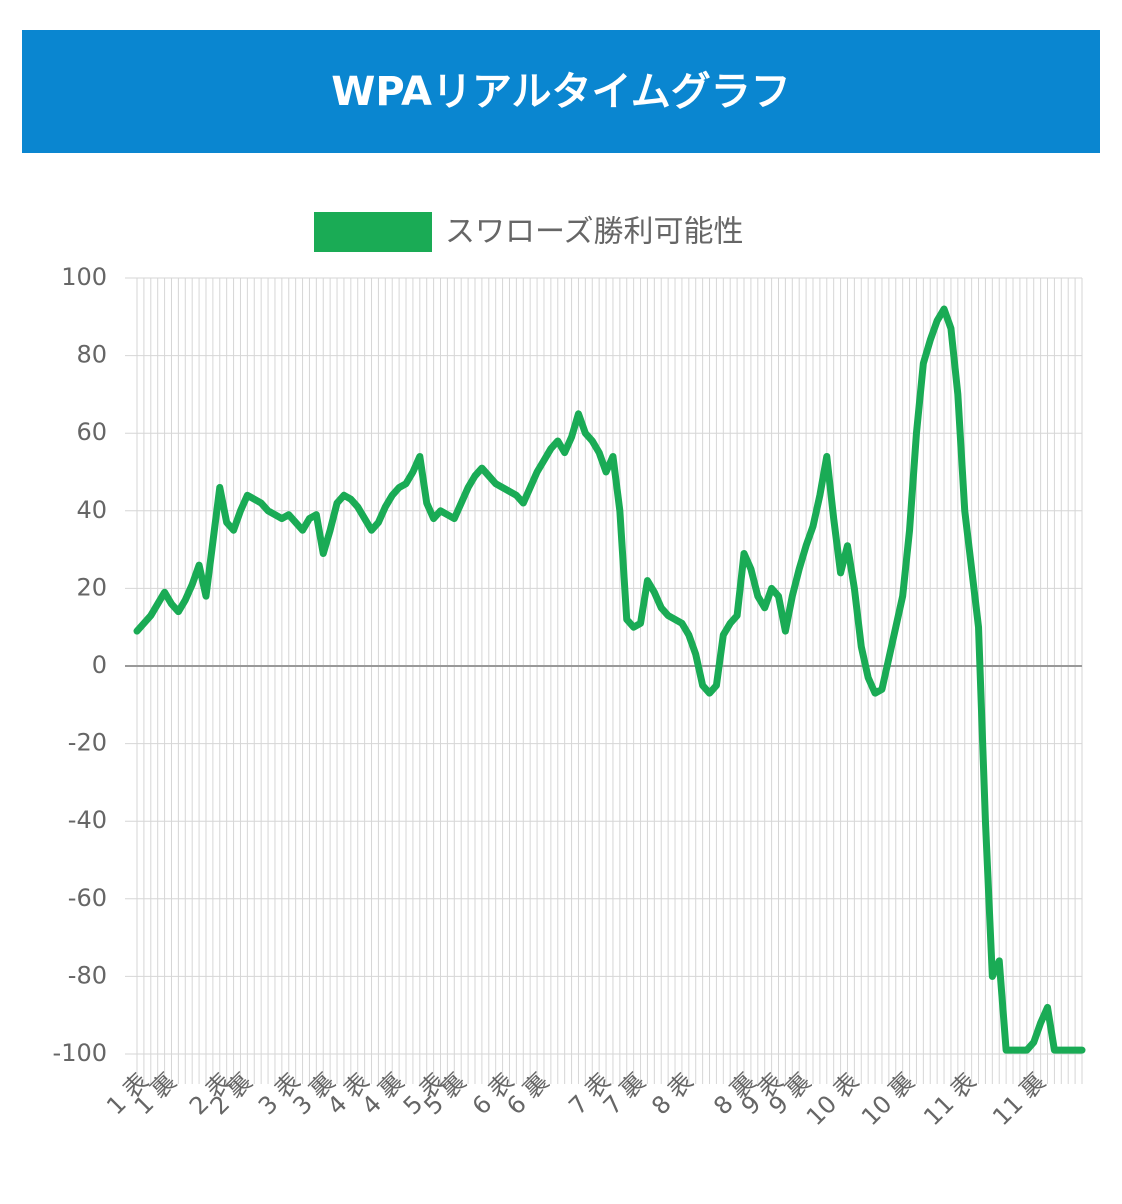 Image resolution: width=1122 pixels, height=1204 pixels. What do you see at coordinates (84, 277) in the screenshot?
I see `y-tick-label: 100` at bounding box center [84, 277].